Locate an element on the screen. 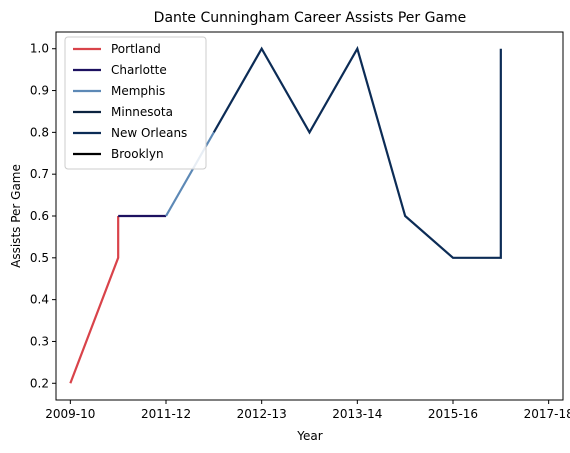 This screenshot has width=570, height=453. chart-title: Dante Cunningham Career Assists Per Game is located at coordinates (310, 18).